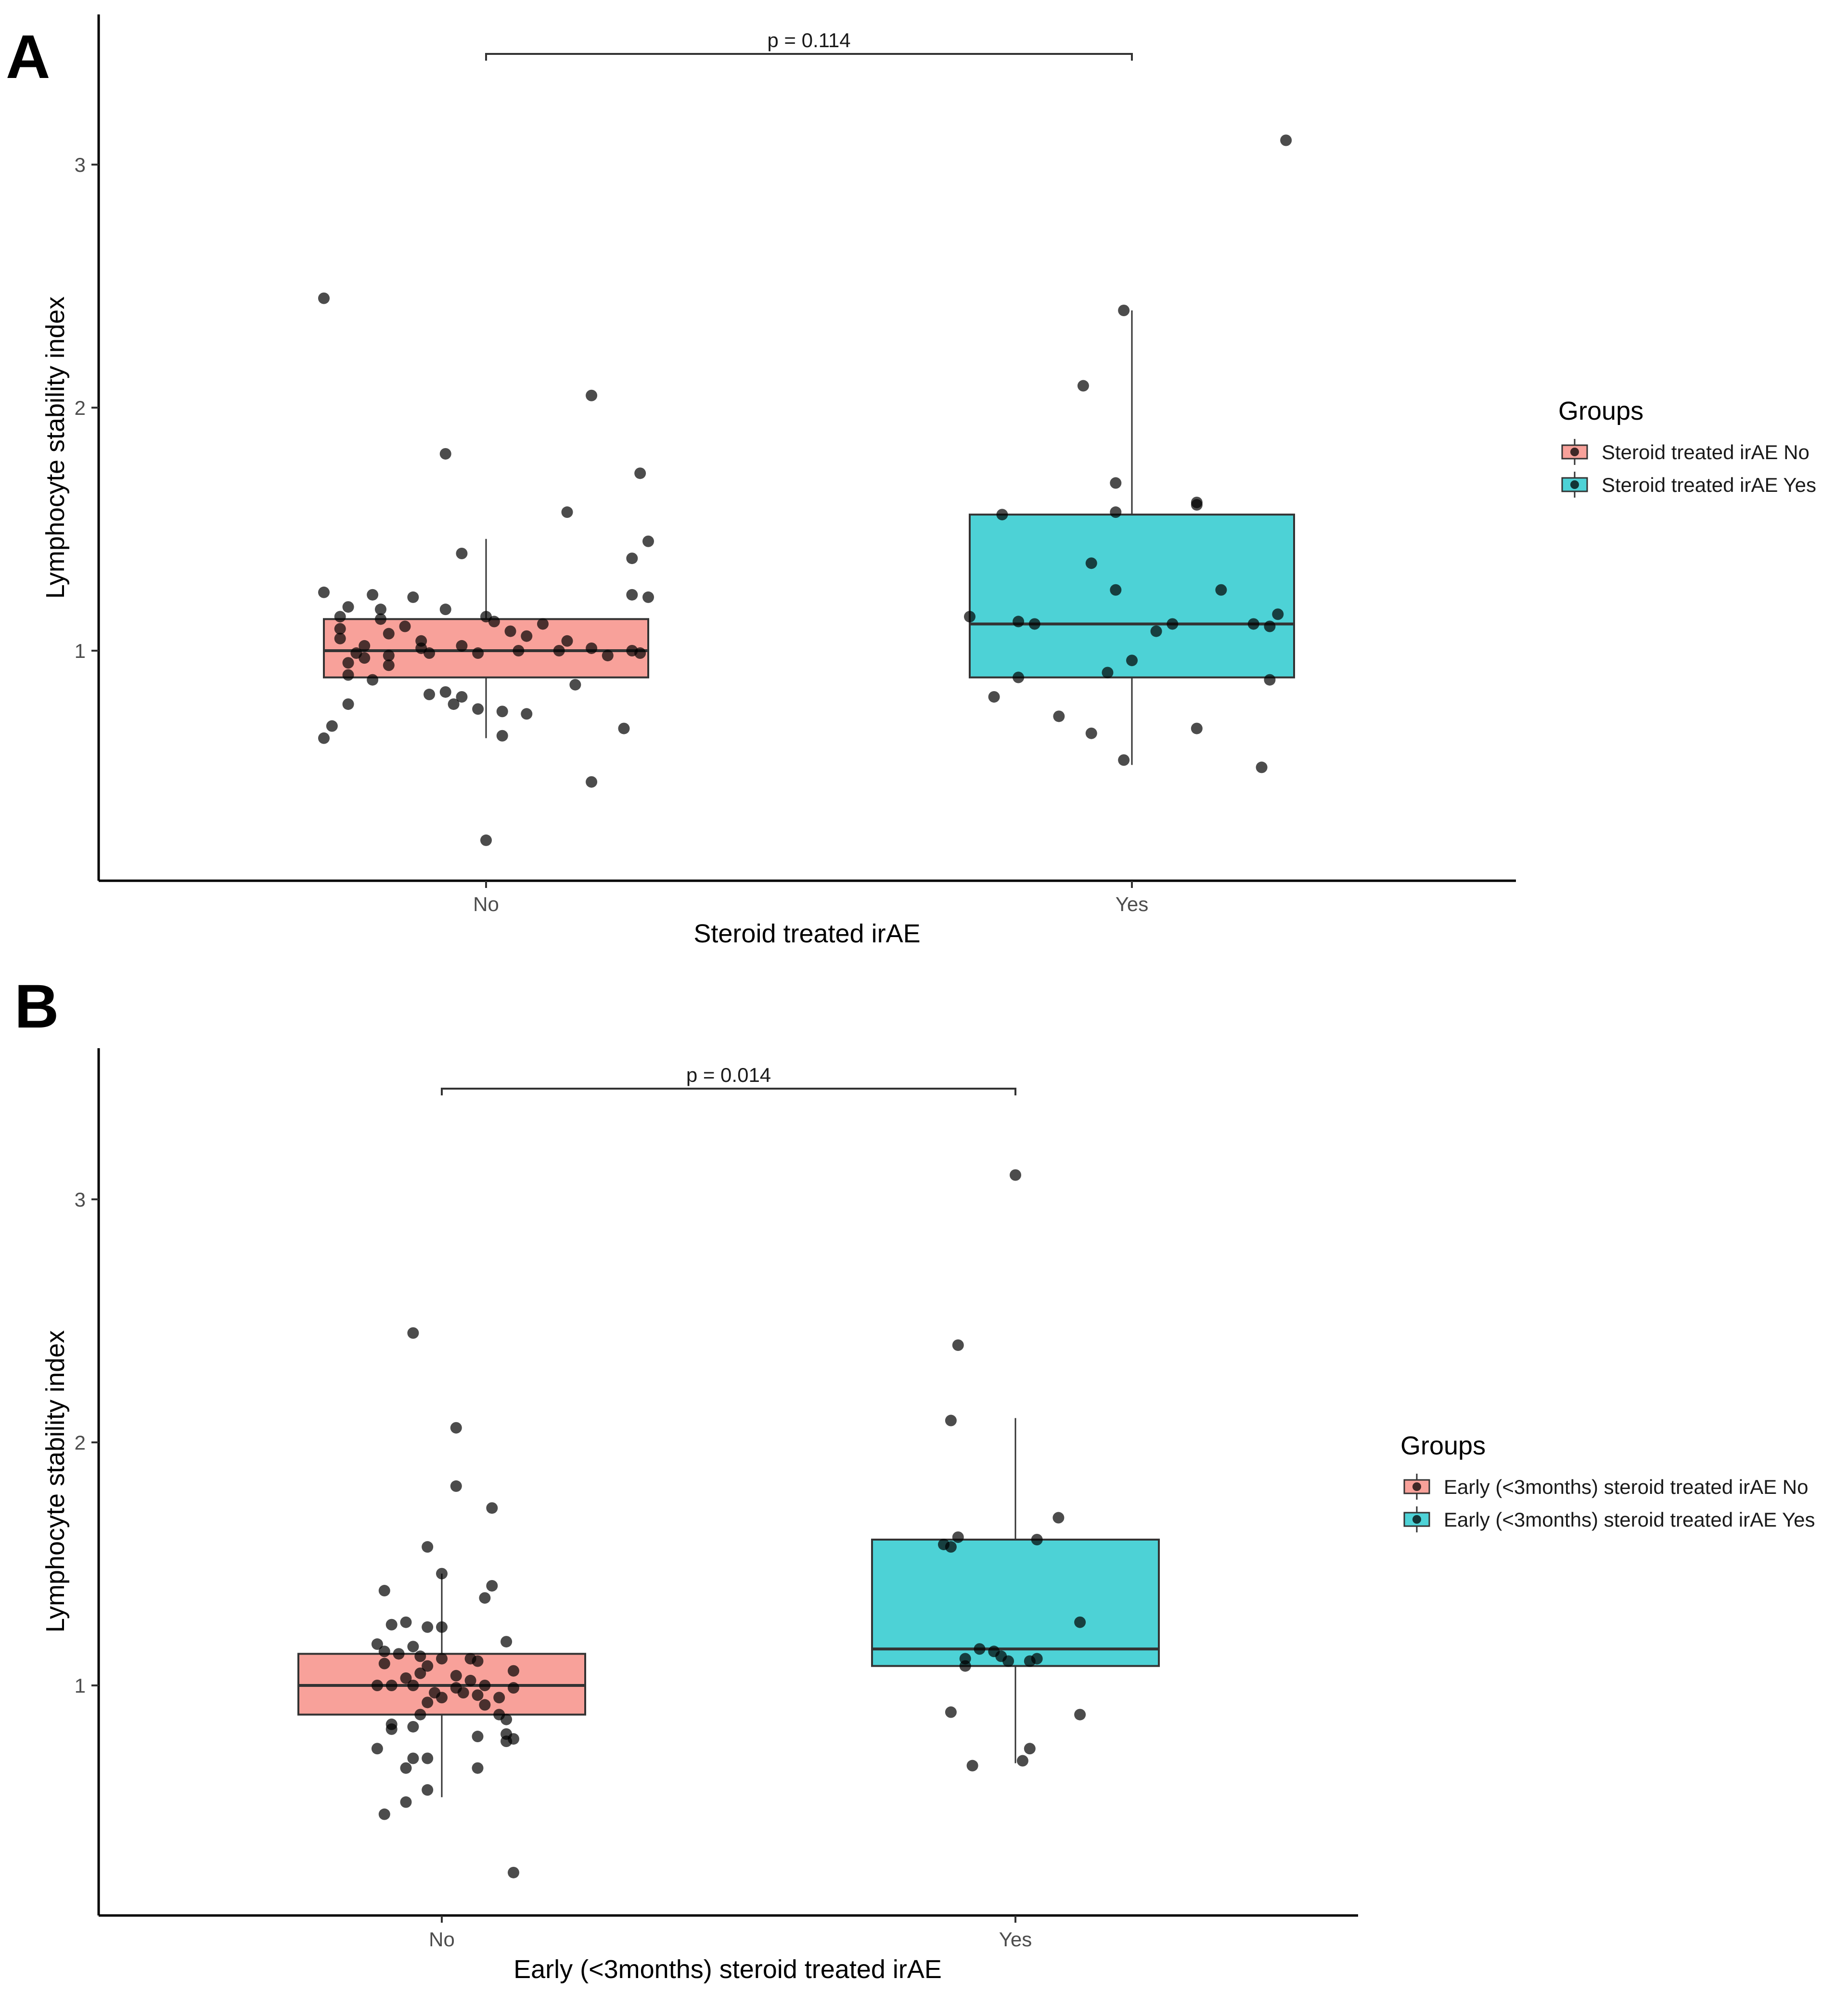 The image size is (1848, 1992). Describe the element at coordinates (1626, 1487) in the screenshot. I see `panel-b-legend-label-no: Early (<3months) steroid treated irAE No` at that location.